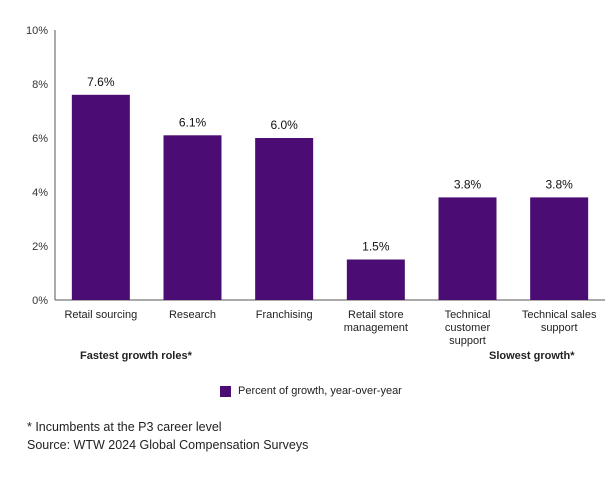 This screenshot has width=615, height=477. I want to click on y-tick-label: 10%, so click(37, 31).